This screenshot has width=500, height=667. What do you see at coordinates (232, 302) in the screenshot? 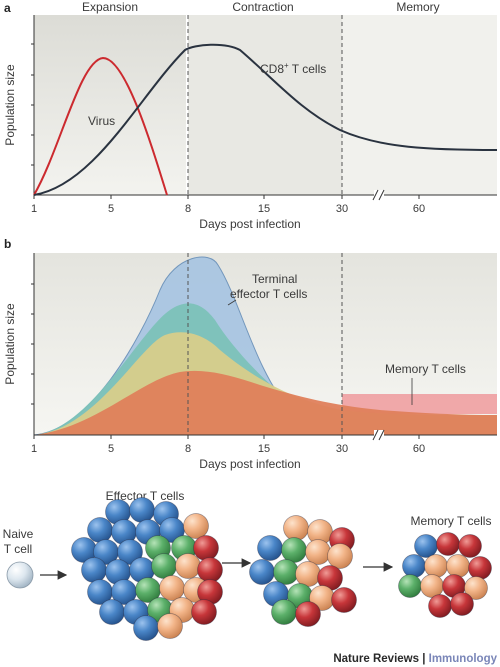
I see `terminal-leader-line` at bounding box center [232, 302].